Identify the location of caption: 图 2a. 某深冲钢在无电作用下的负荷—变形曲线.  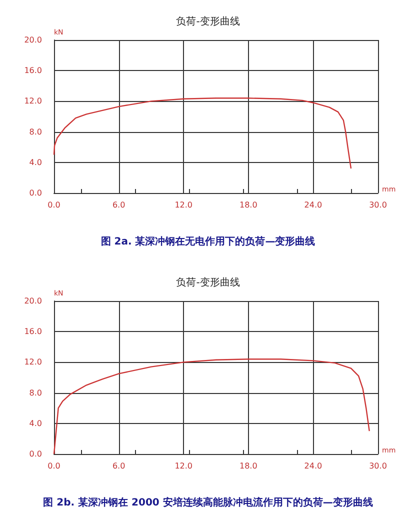
(208, 242).